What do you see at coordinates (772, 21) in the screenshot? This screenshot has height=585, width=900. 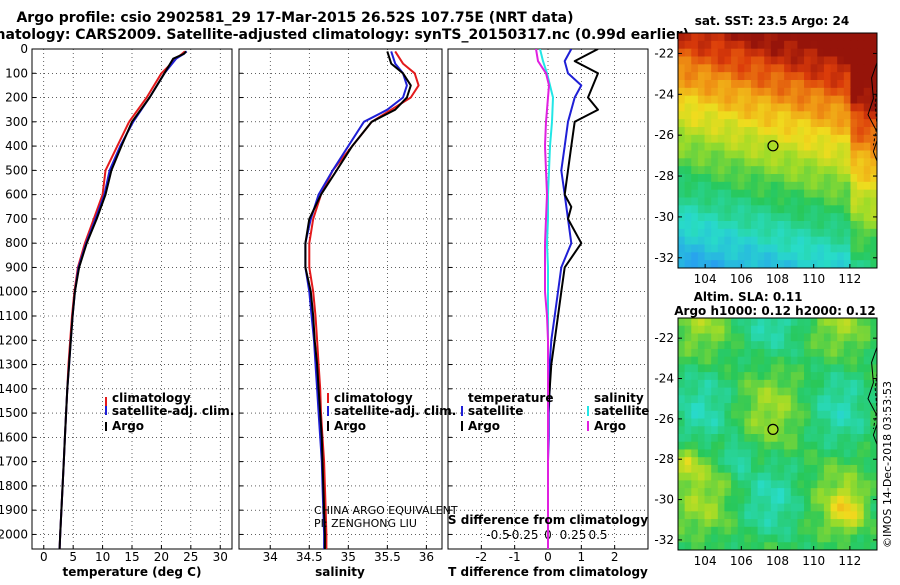 I see `sst-map-title: sat. SST: 23.5 Argo: 24` at bounding box center [772, 21].